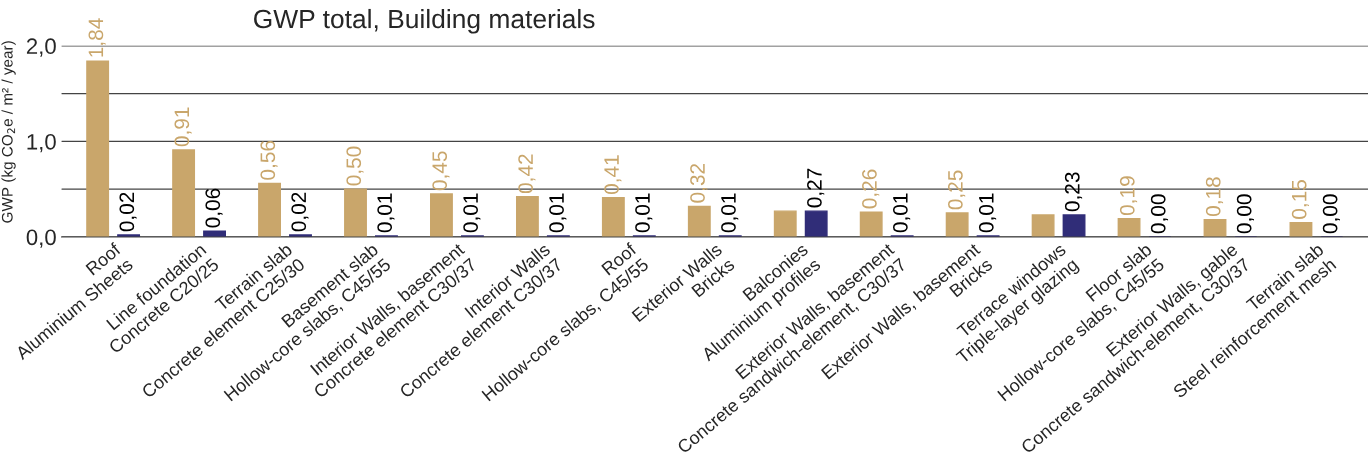 This screenshot has width=1368, height=472. Describe the element at coordinates (214, 208) in the screenshot. I see `data-label: 0,06` at that location.